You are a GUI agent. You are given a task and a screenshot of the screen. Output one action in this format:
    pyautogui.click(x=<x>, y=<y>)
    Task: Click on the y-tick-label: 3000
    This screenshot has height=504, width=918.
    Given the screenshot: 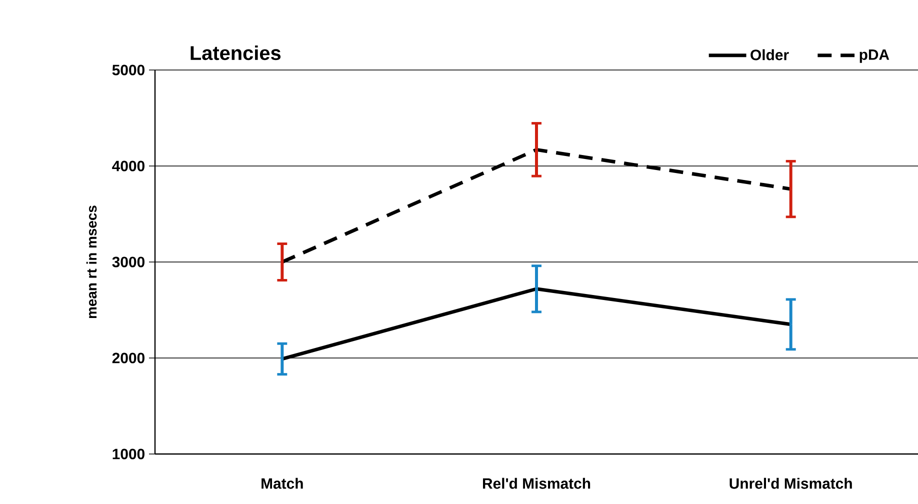 What is the action you would take?
    pyautogui.click(x=128, y=262)
    